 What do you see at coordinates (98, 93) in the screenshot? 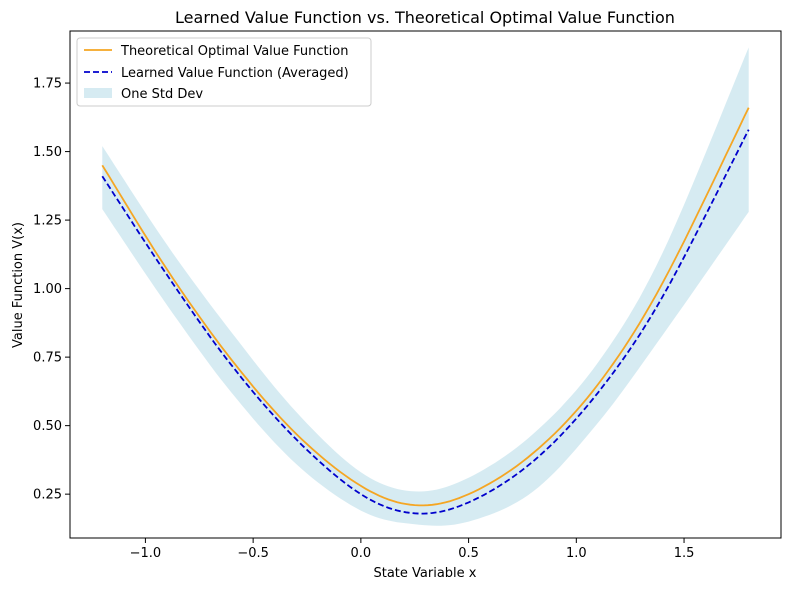
I see `legend-swatch-std-dev` at bounding box center [98, 93].